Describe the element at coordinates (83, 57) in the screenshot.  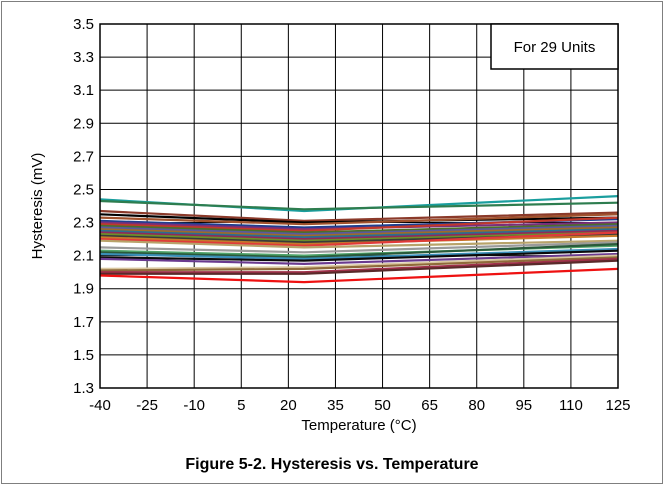
I see `y-tick-label: 3.3` at that location.